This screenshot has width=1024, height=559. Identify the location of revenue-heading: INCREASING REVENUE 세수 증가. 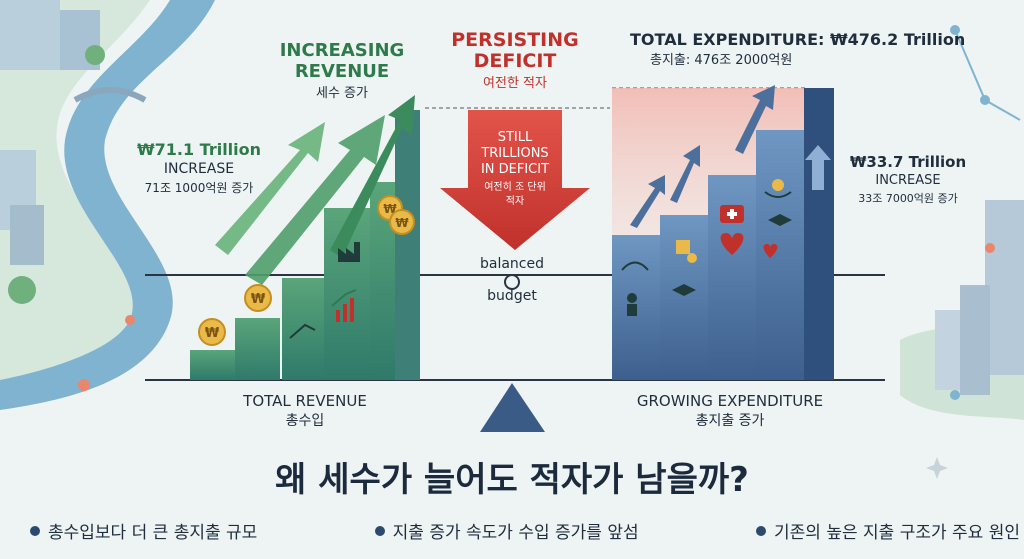
(342, 70).